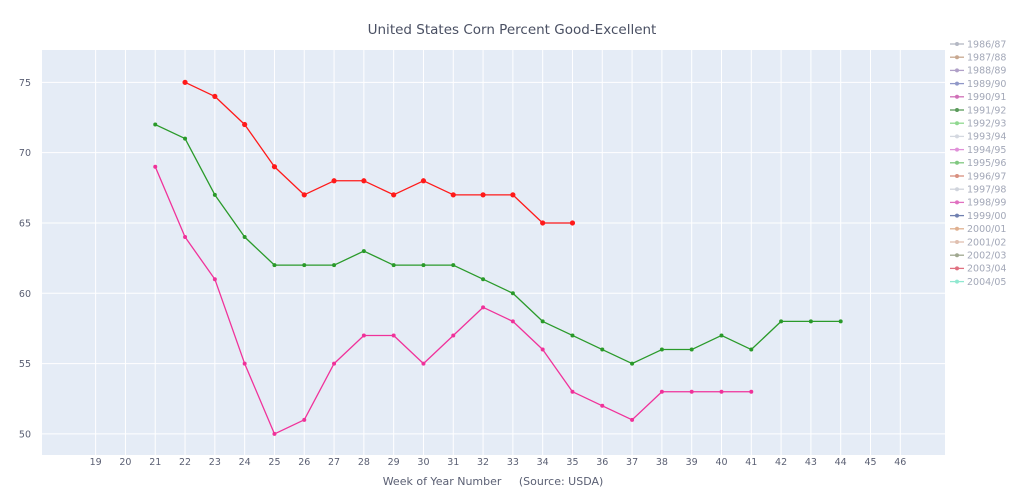  I want to click on x-tick-label: 36, so click(602, 462).